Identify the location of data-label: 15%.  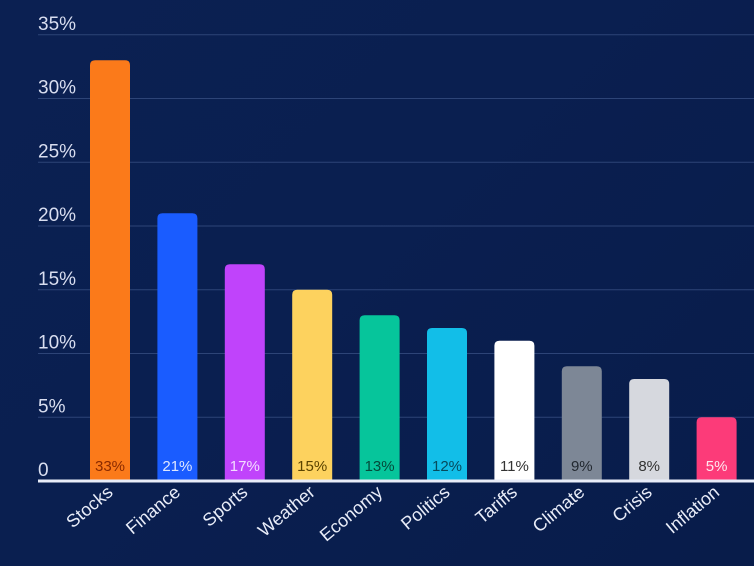
(312, 466).